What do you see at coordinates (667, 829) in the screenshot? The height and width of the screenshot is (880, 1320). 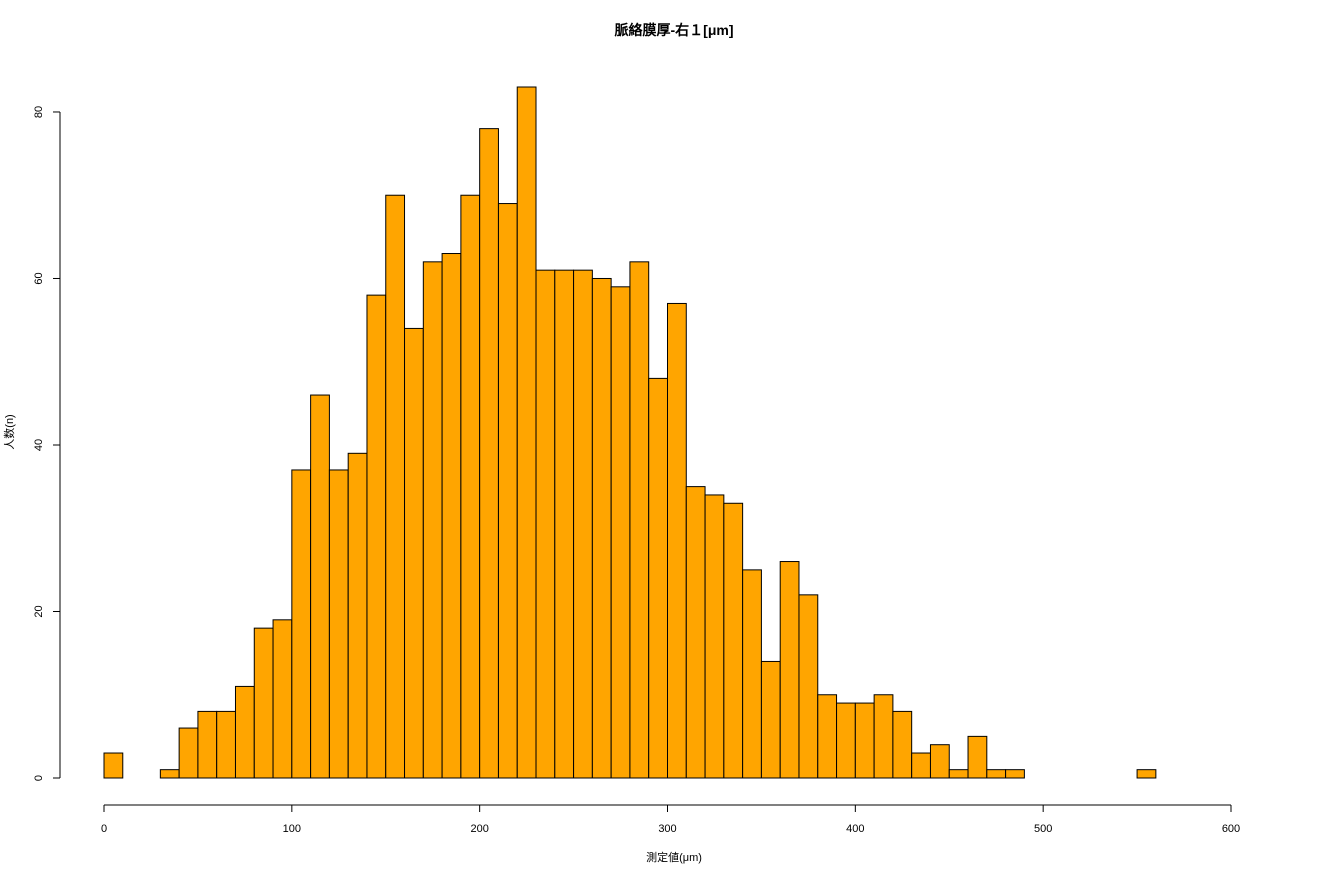 I see `x-tick-label: 300` at bounding box center [667, 829].